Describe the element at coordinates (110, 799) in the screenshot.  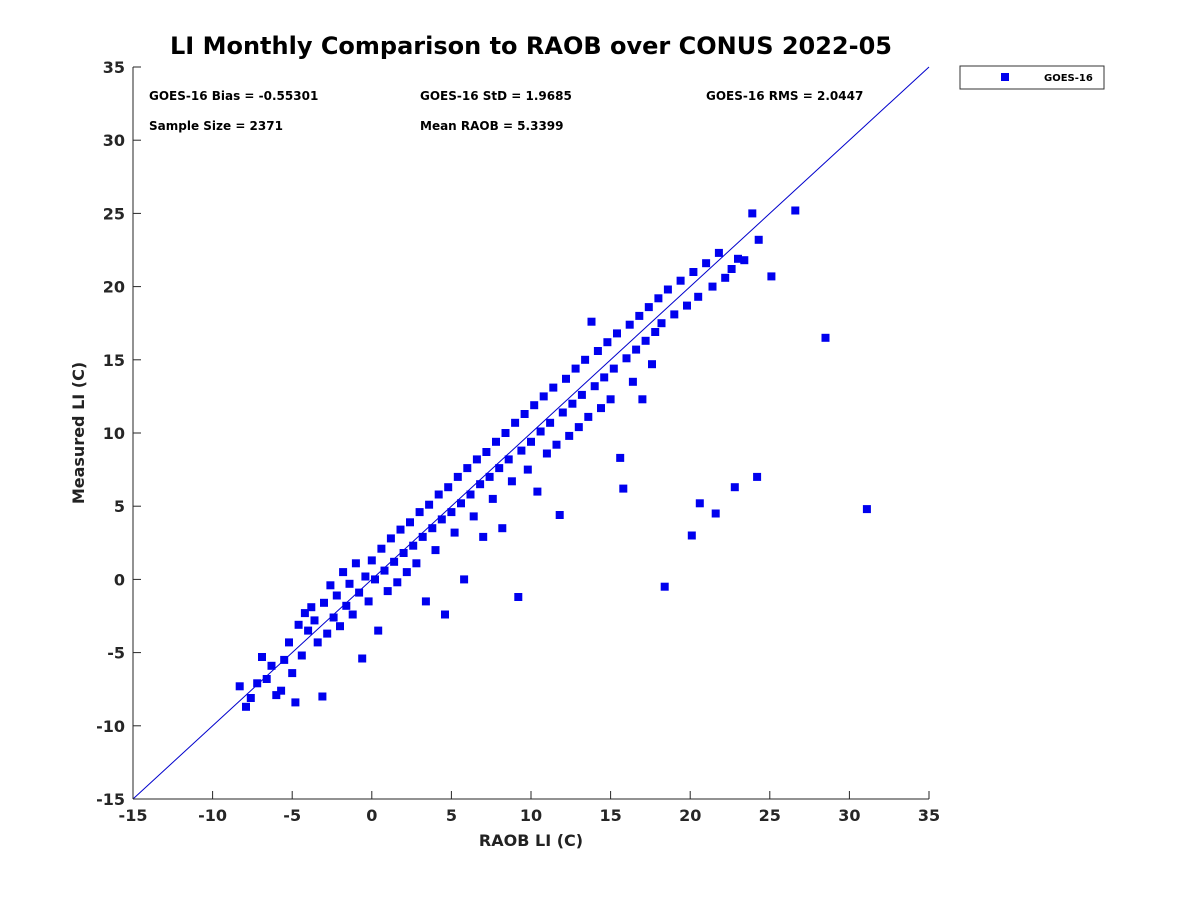
I see `y-tick-label: -15` at that location.